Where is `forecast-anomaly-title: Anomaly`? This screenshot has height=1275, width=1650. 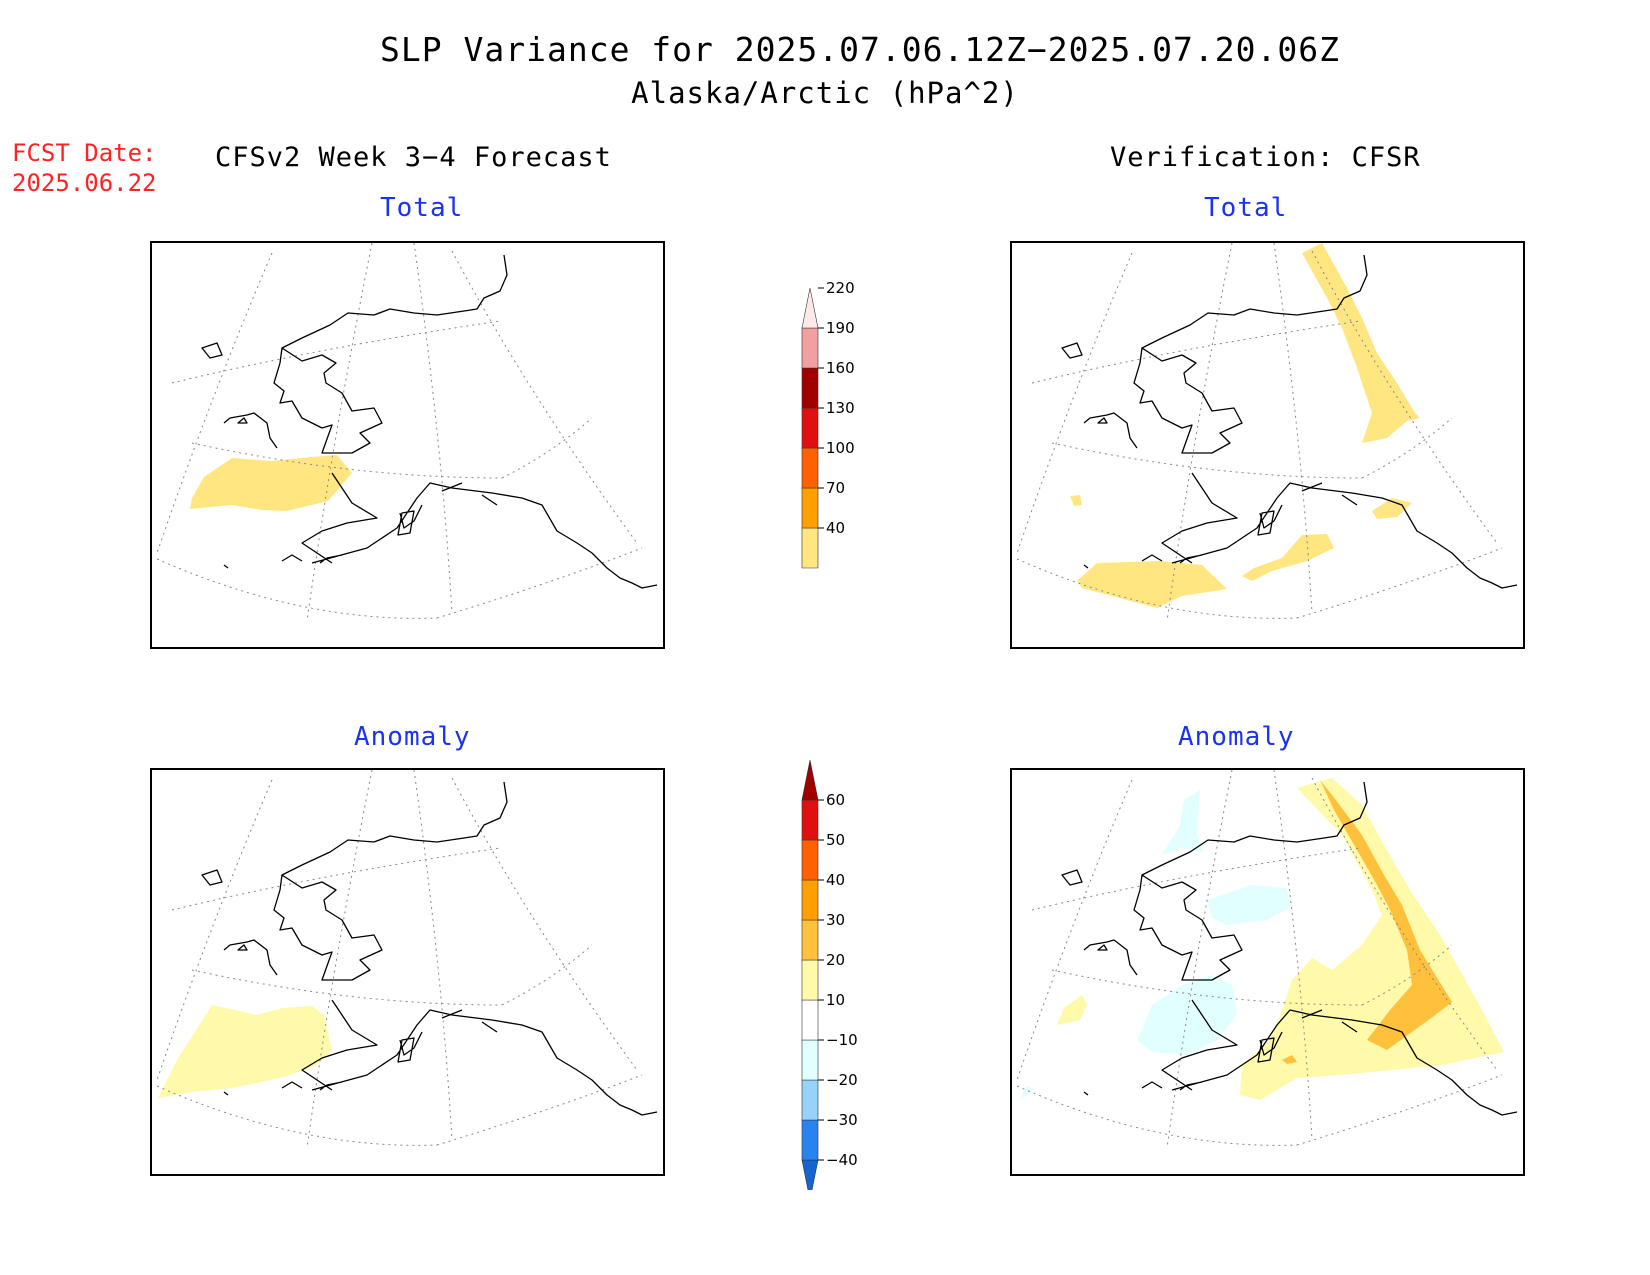
forecast-anomaly-title: Anomaly is located at coordinates (412, 737).